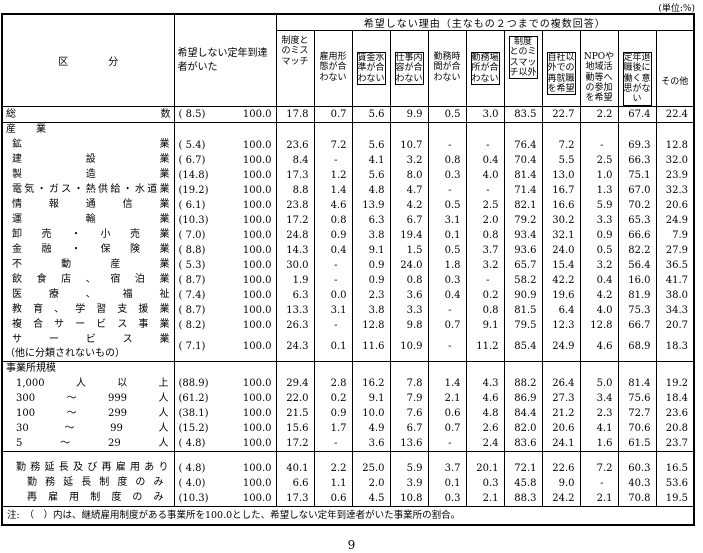 The height and width of the screenshot is (553, 703). Describe the element at coordinates (409, 69) in the screenshot. I see `column-header-label: 仕事内容が合わない` at that location.